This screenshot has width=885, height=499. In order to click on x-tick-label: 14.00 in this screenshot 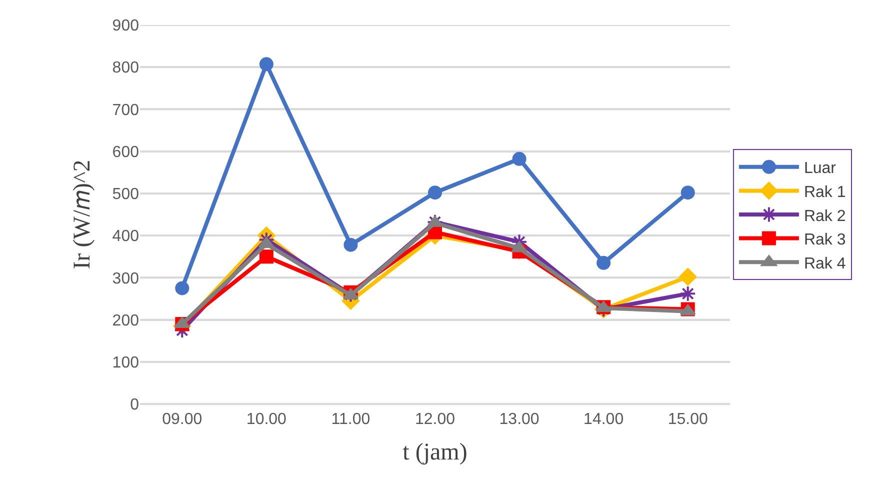, I will do `click(604, 419)`.